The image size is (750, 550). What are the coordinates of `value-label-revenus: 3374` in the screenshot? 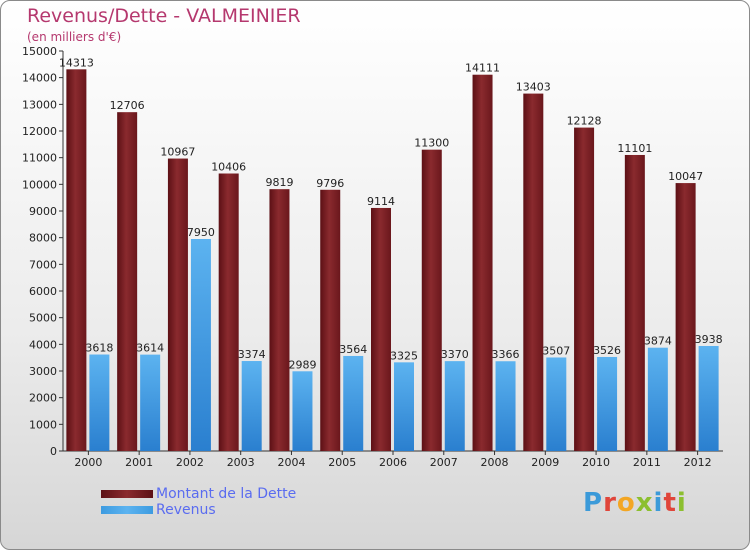 It's located at (252, 354).